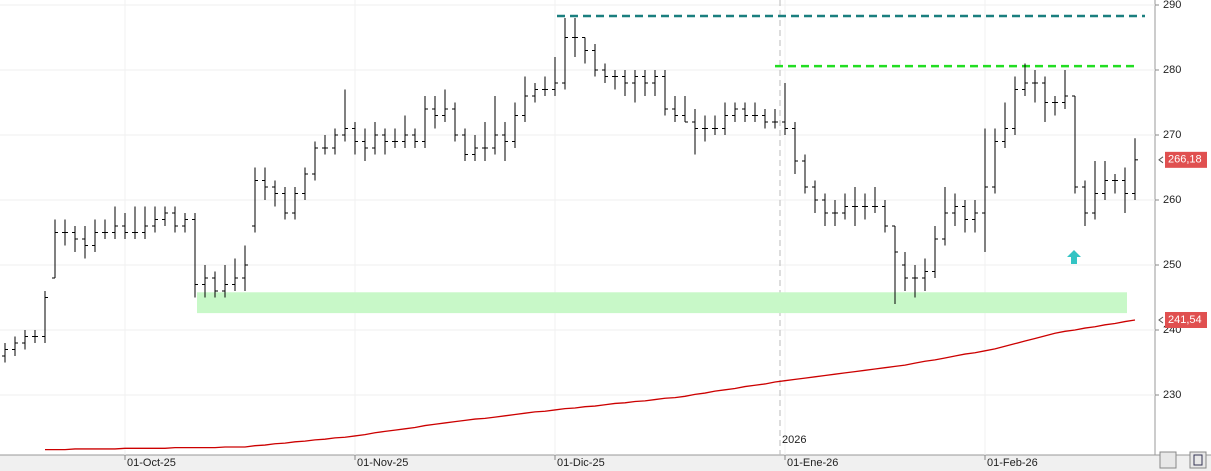 The width and height of the screenshot is (1211, 471). I want to click on x-tick-label: 01-Feb-26, so click(1012, 463).